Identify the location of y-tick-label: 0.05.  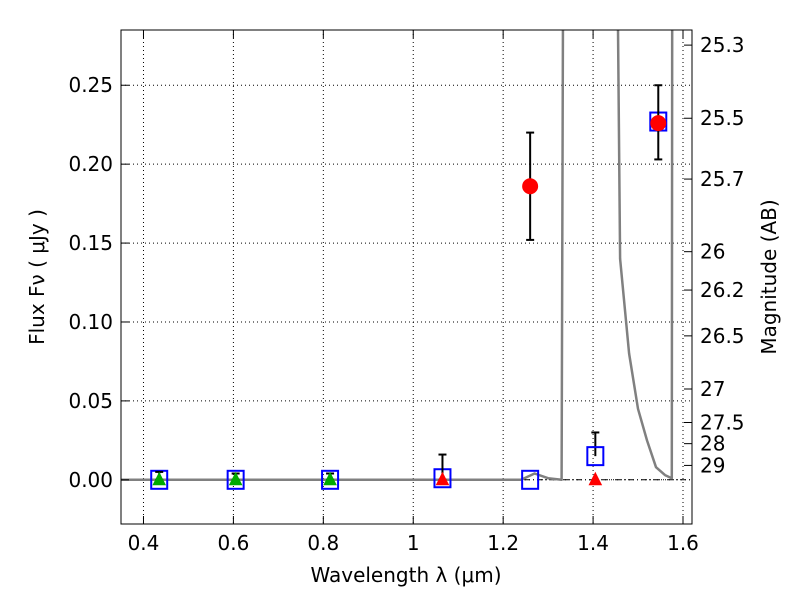
(90, 401).